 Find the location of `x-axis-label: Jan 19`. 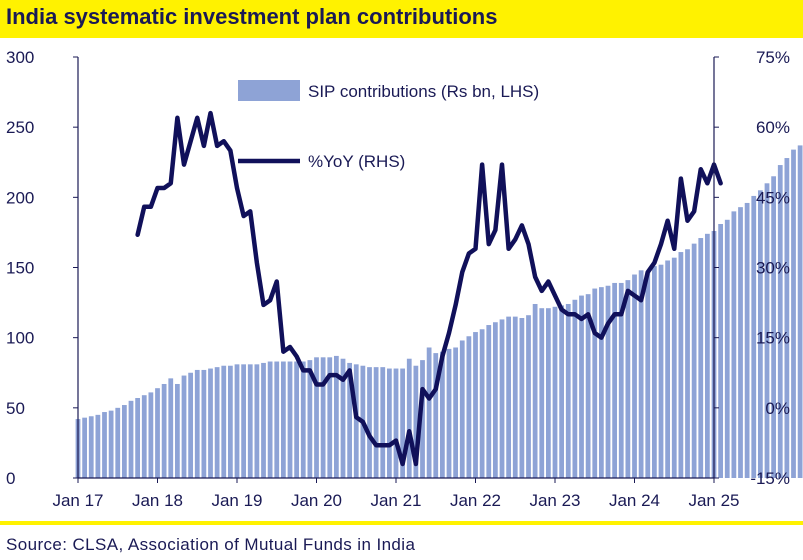

x-axis-label: Jan 19 is located at coordinates (236, 500).